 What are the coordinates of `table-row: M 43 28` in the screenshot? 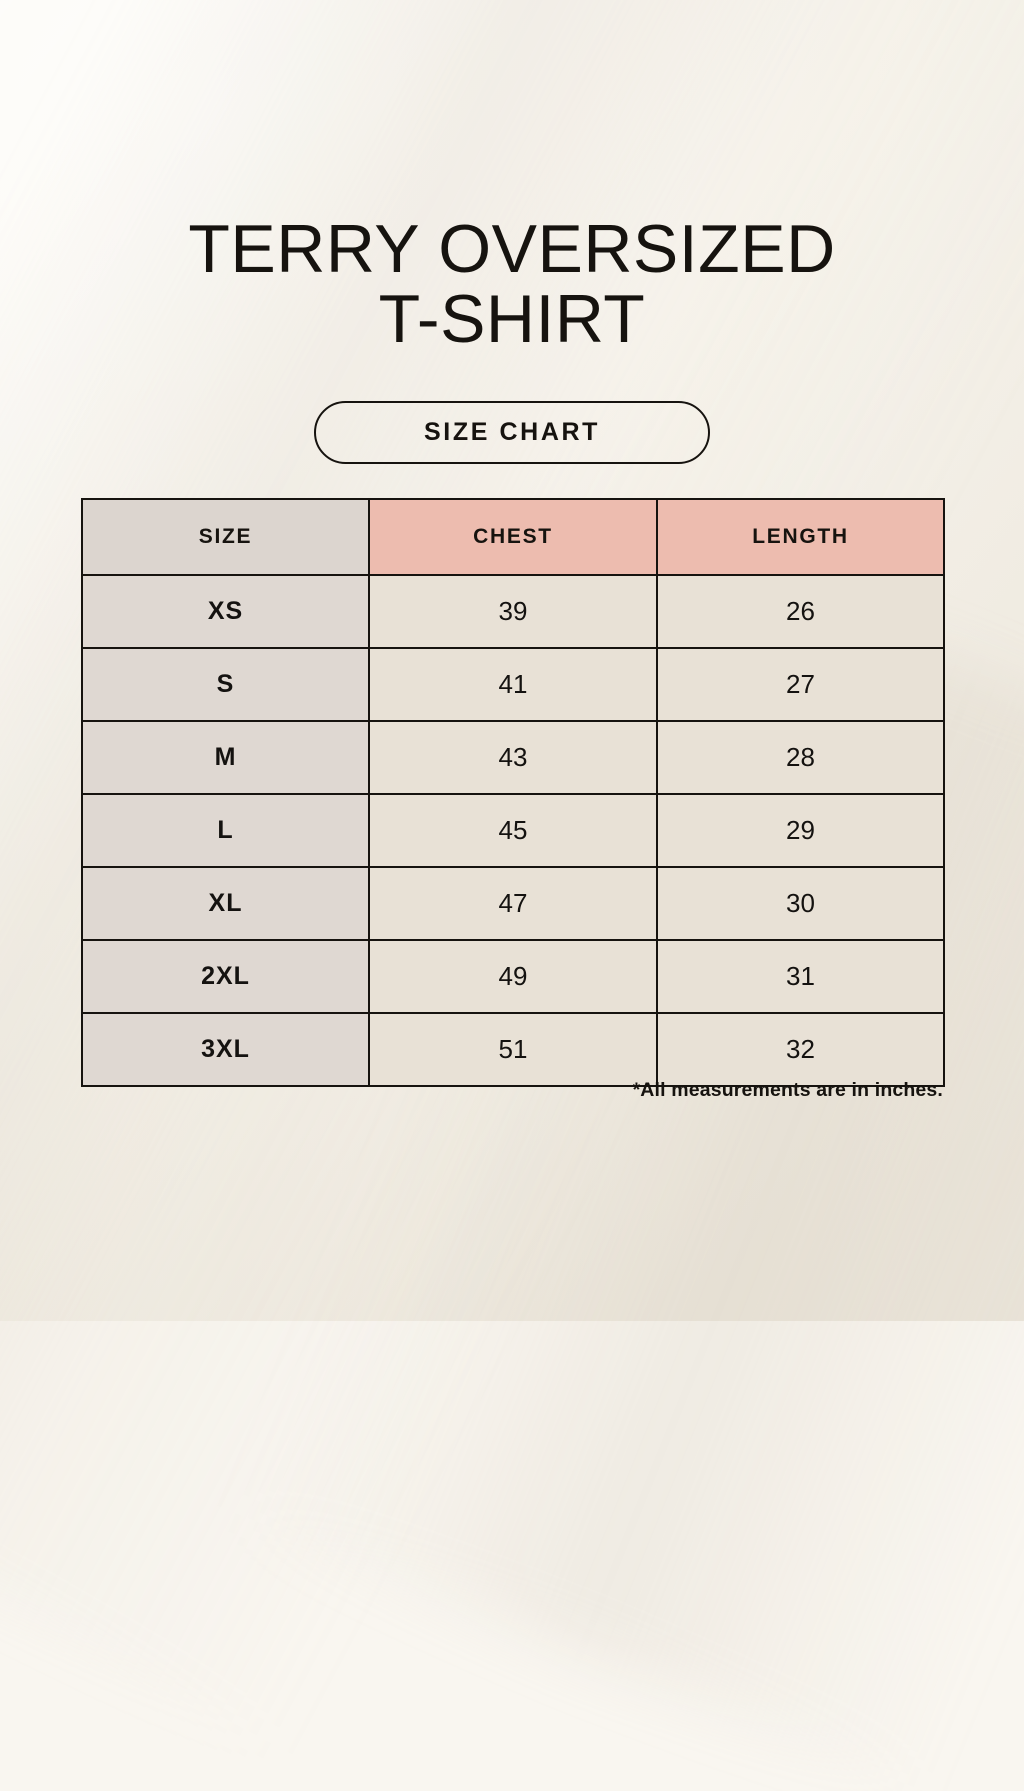 It's located at (513, 757).